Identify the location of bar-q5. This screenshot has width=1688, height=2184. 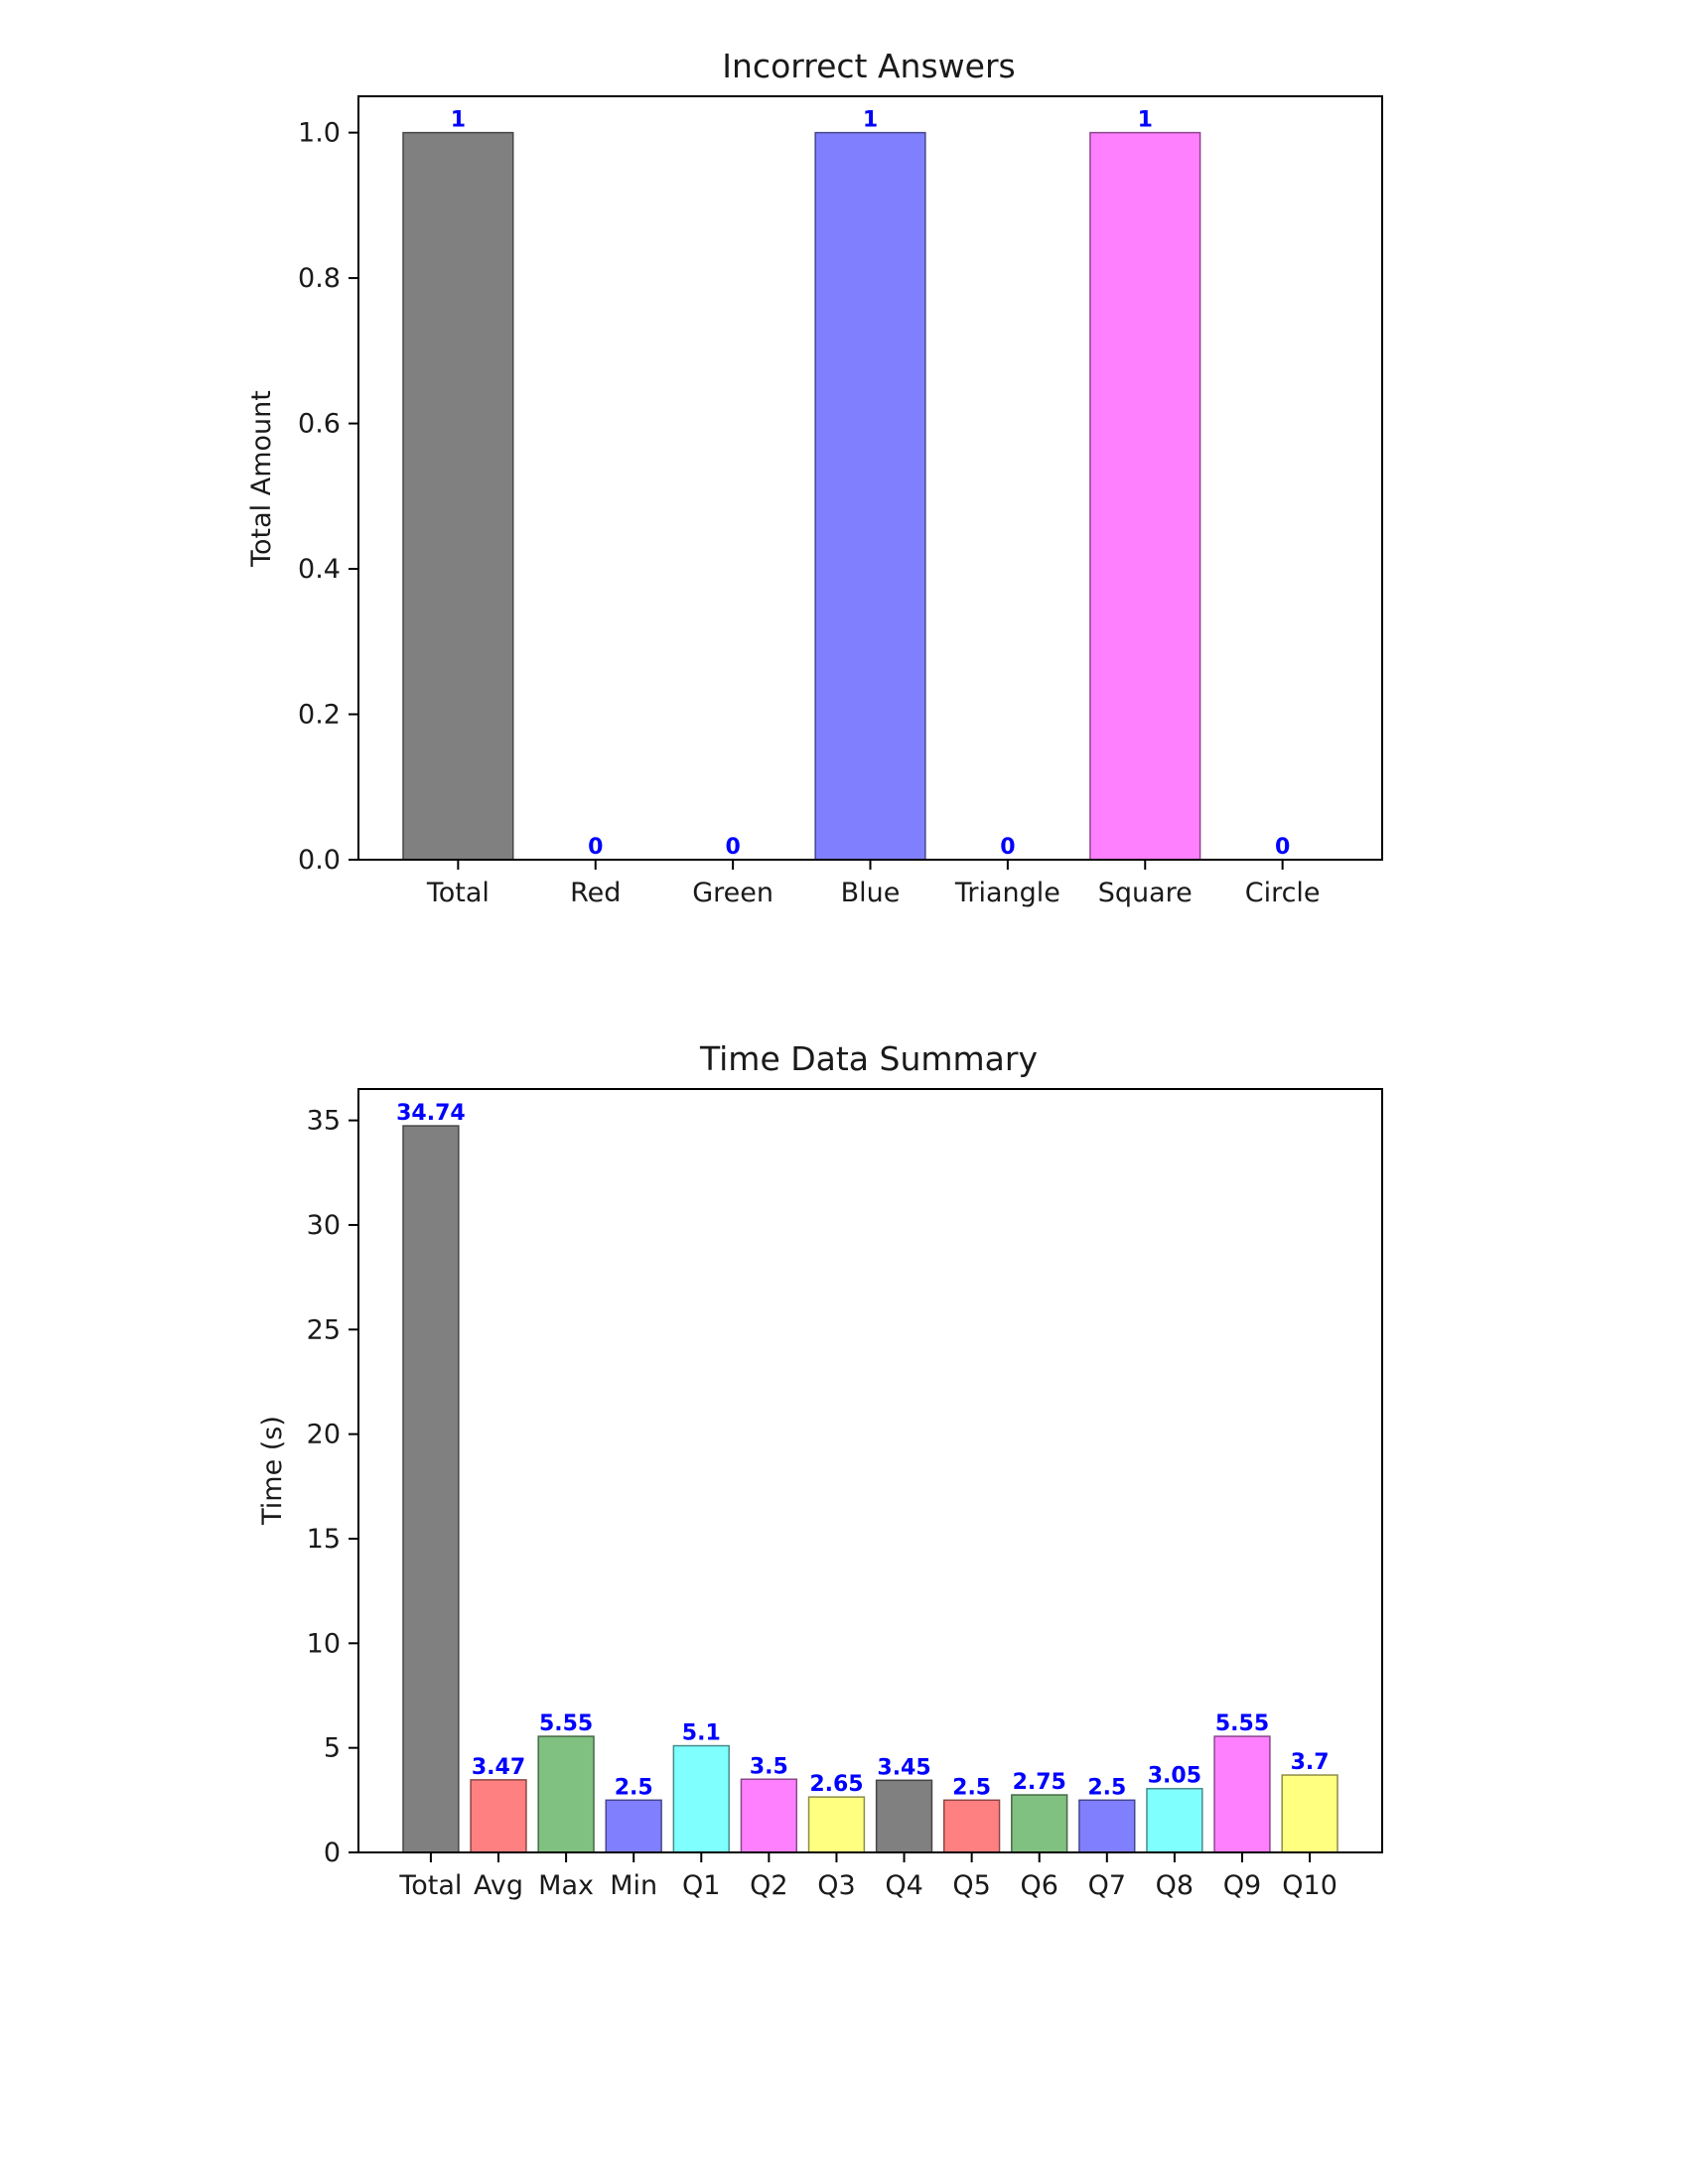
(971, 1826).